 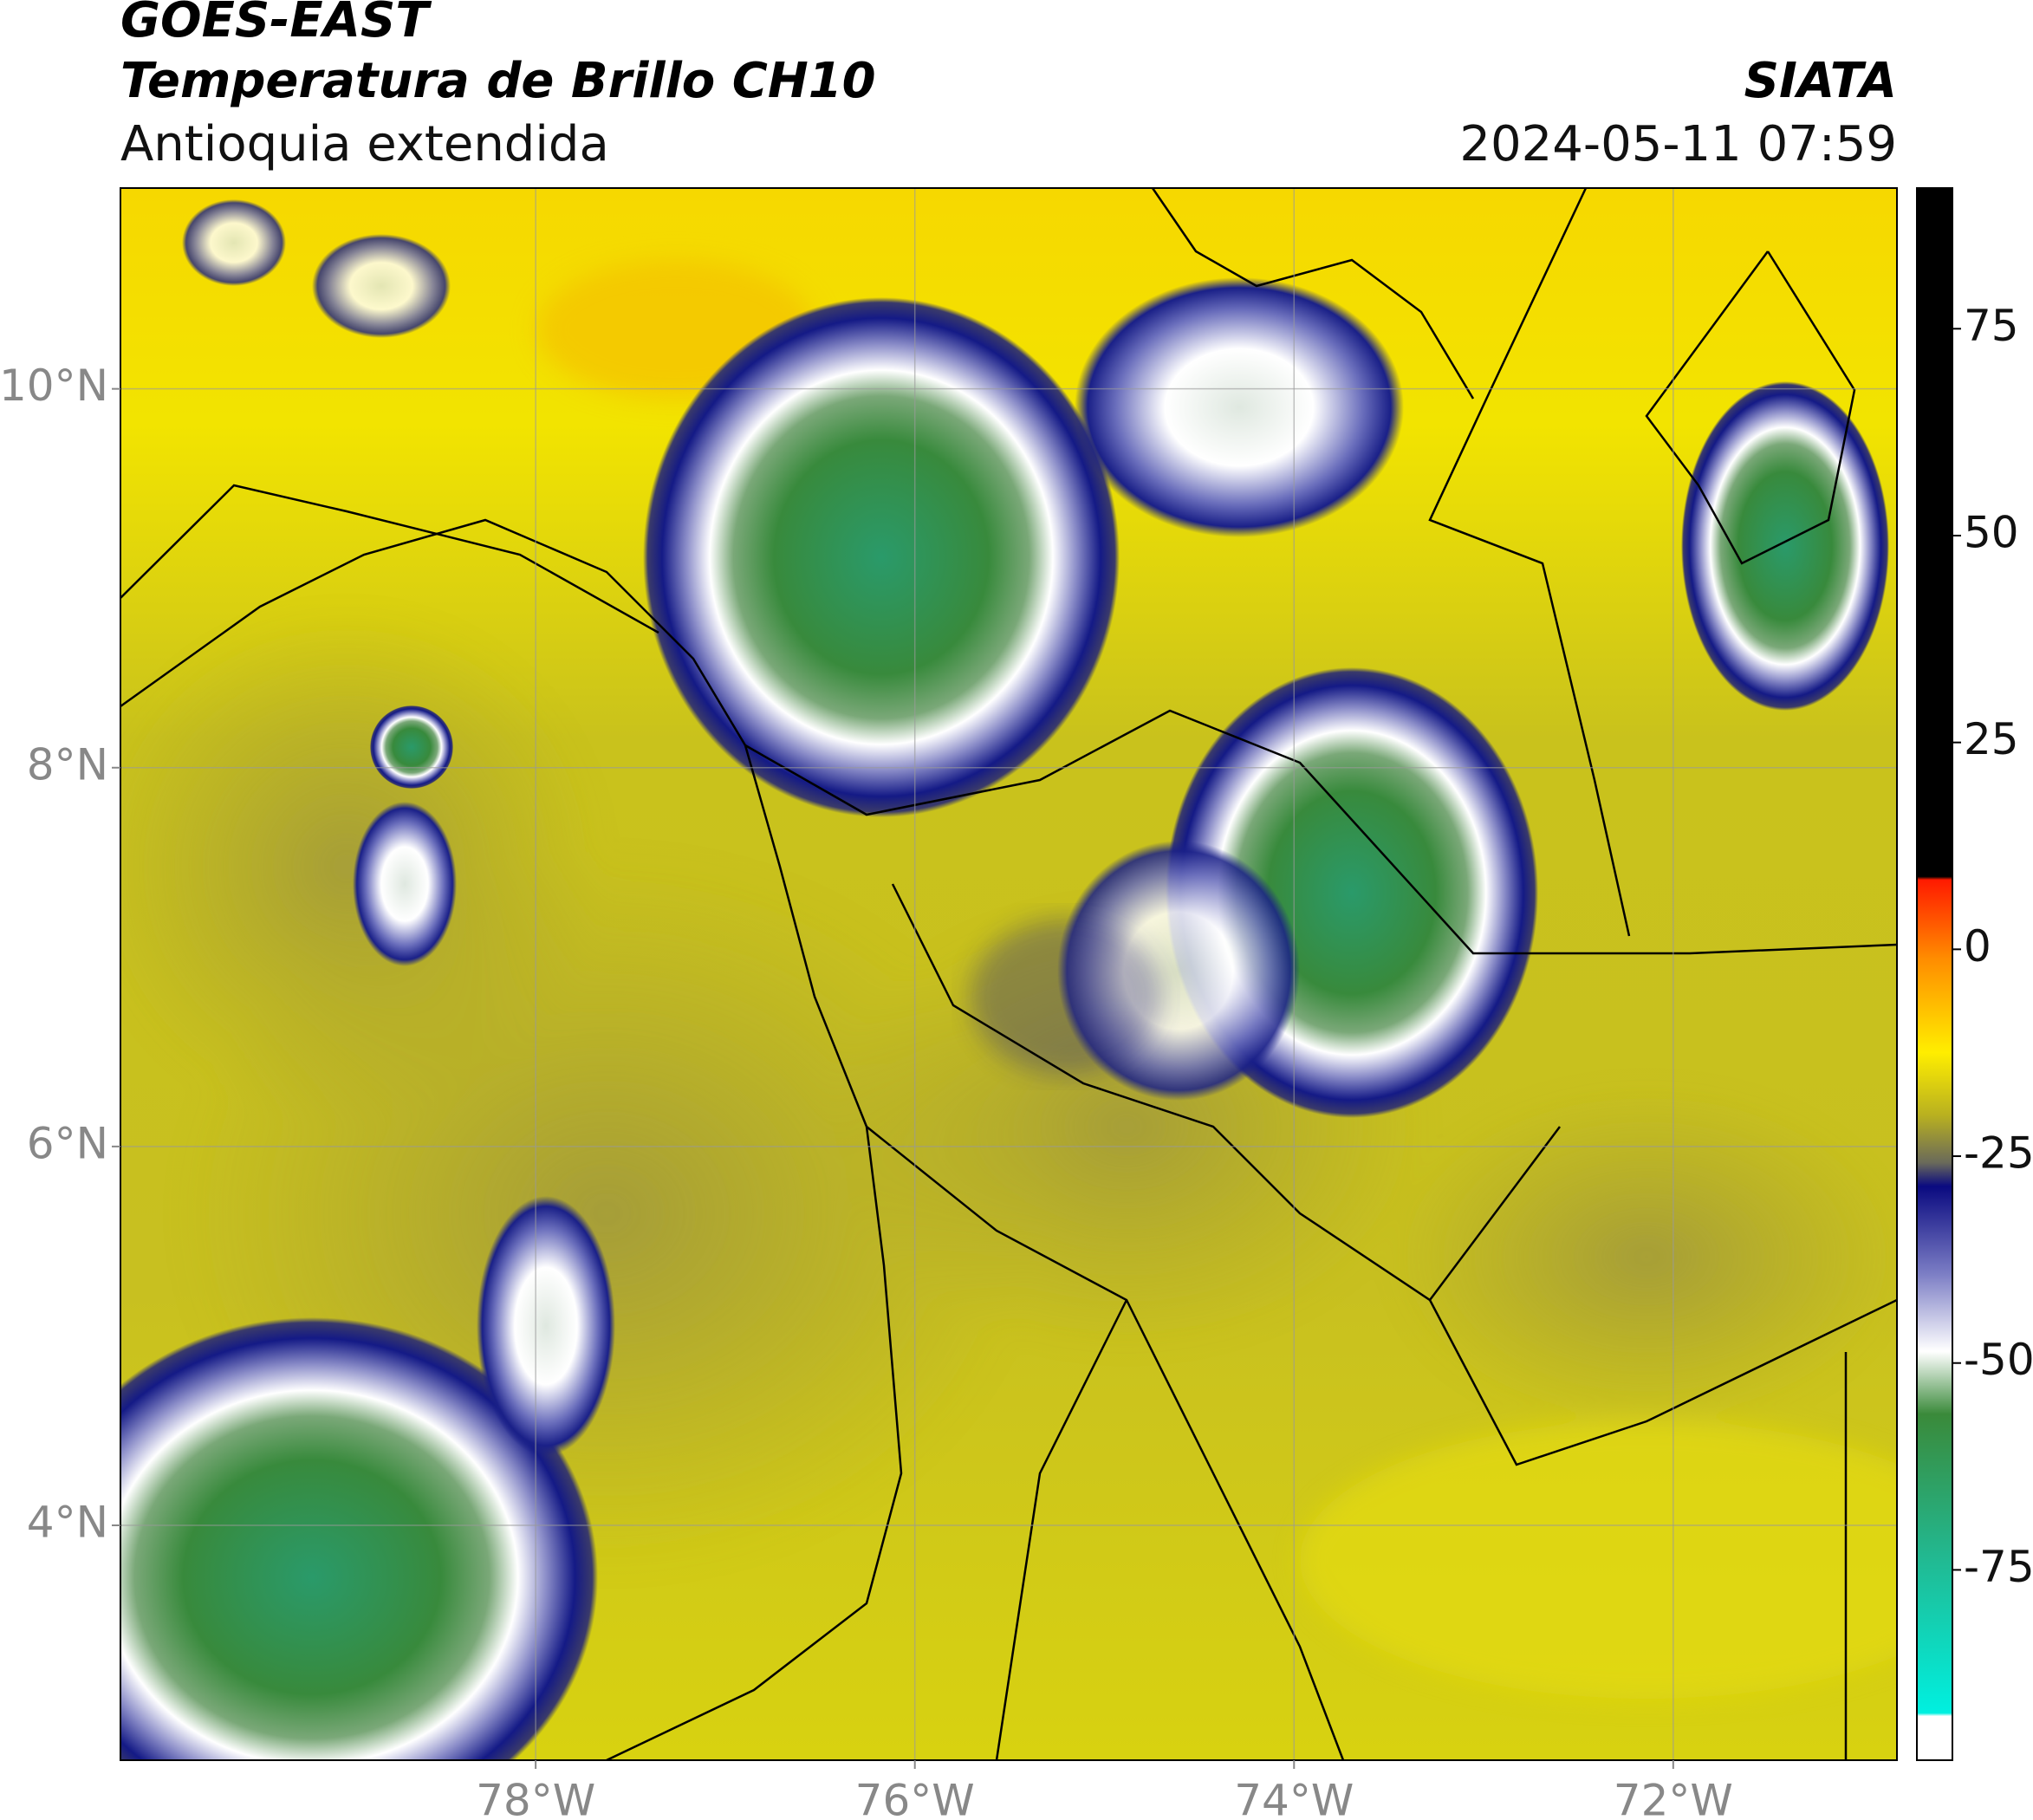 What do you see at coordinates (1998, 1567) in the screenshot?
I see `colorbar-tick-label: -75` at bounding box center [1998, 1567].